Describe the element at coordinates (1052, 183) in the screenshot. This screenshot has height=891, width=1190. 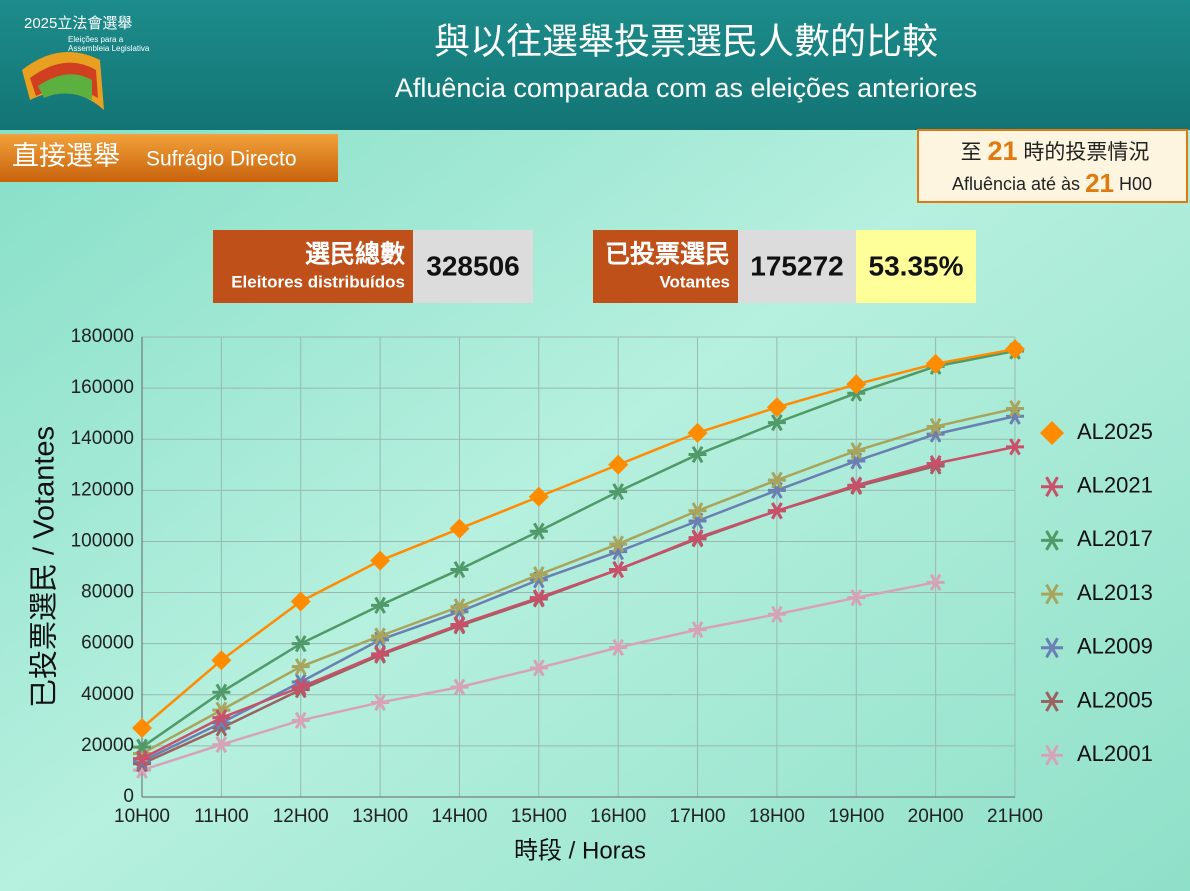
I see `status-pt: Afluência até às 21 H00` at that location.